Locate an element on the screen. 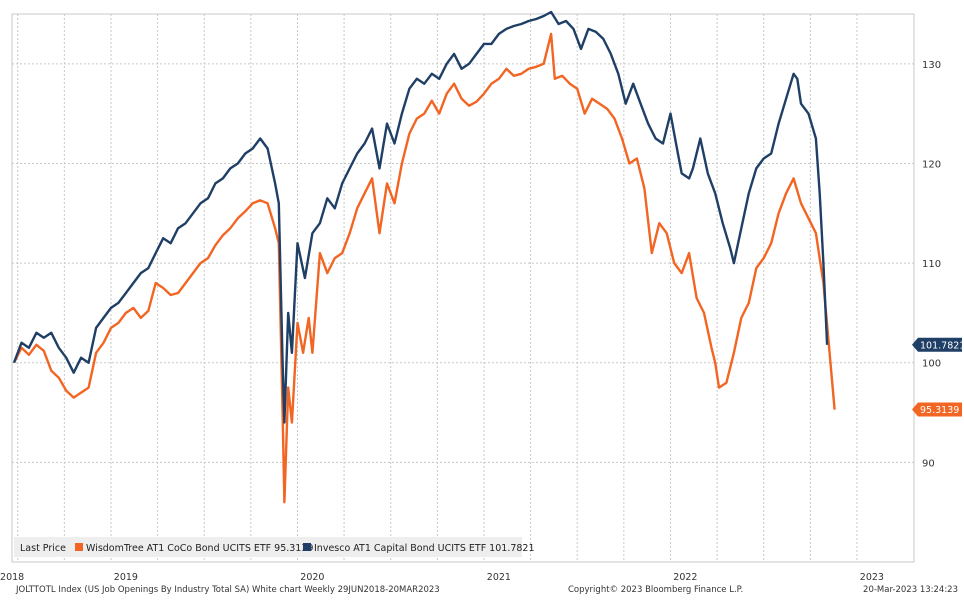  last-price-badges: 95.3139 101.7821 is located at coordinates (938, 377).